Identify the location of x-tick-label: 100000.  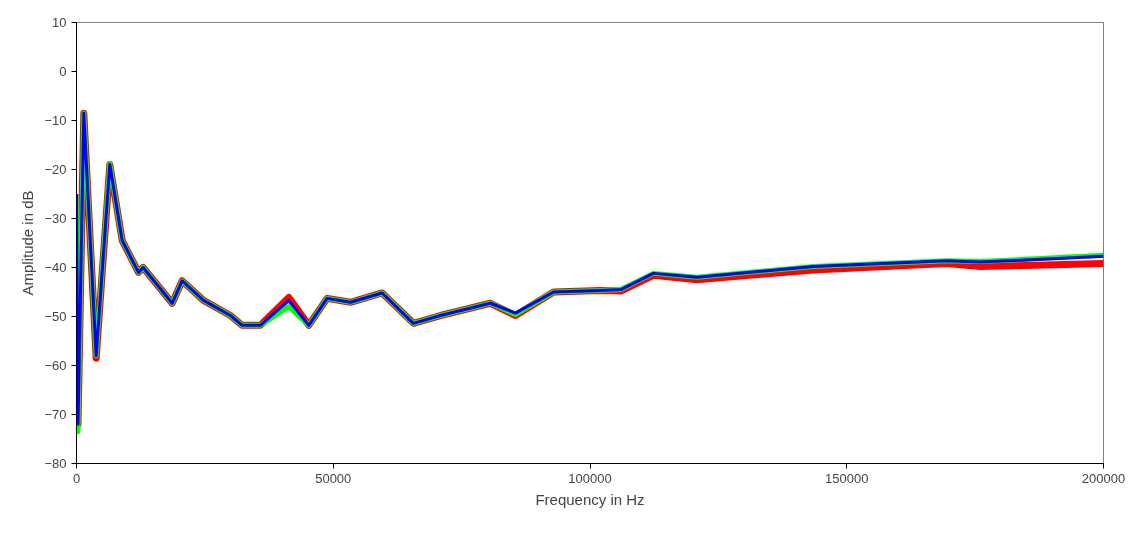
(590, 478).